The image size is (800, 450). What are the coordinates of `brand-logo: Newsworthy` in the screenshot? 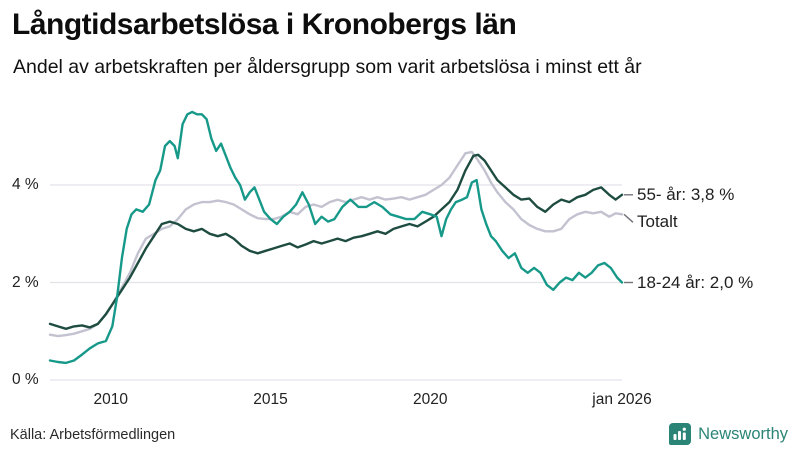 It's located at (728, 434).